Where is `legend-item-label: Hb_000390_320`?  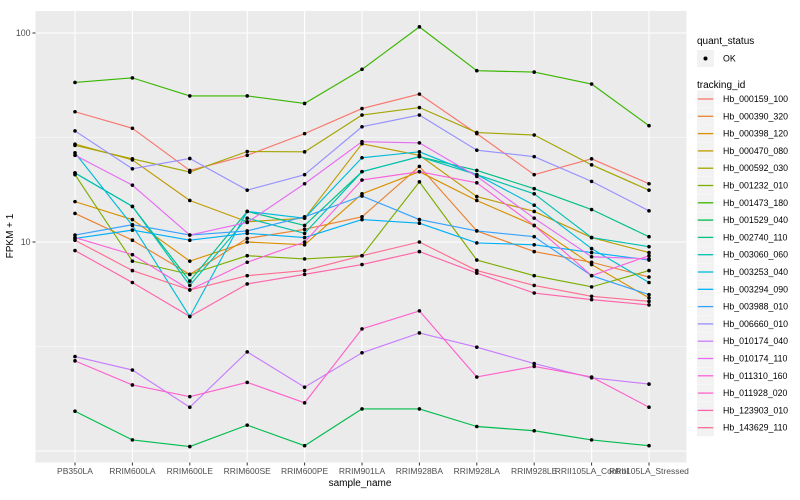 legend-item-label: Hb_000390_320 is located at coordinates (755, 116).